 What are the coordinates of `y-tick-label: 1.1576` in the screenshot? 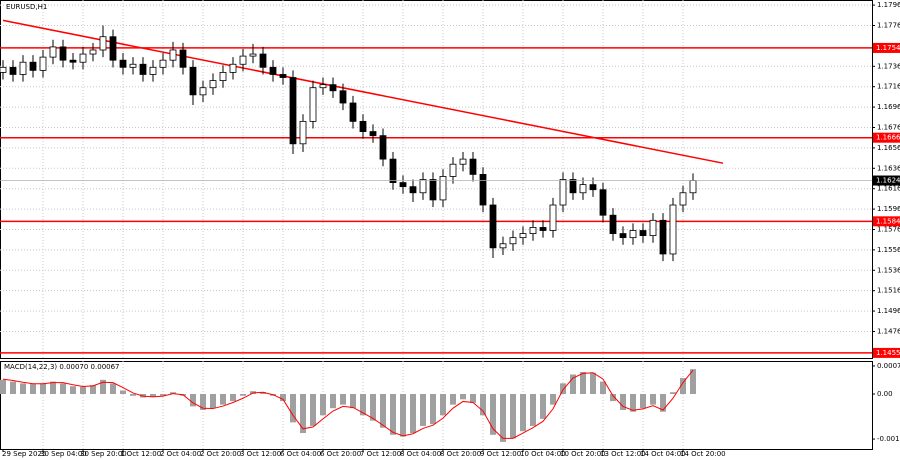 It's located at (888, 229).